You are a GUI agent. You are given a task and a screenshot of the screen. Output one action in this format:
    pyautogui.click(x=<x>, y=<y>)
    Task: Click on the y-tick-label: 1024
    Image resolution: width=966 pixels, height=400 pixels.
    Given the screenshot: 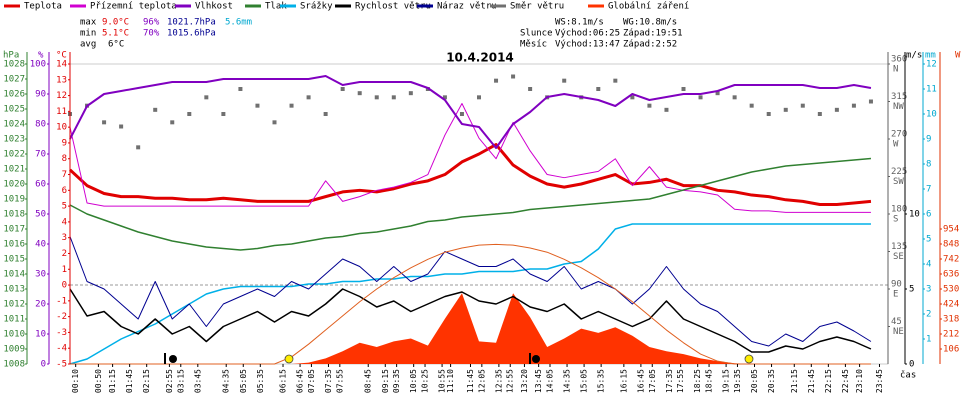 What is the action you would take?
    pyautogui.click(x=14, y=125)
    